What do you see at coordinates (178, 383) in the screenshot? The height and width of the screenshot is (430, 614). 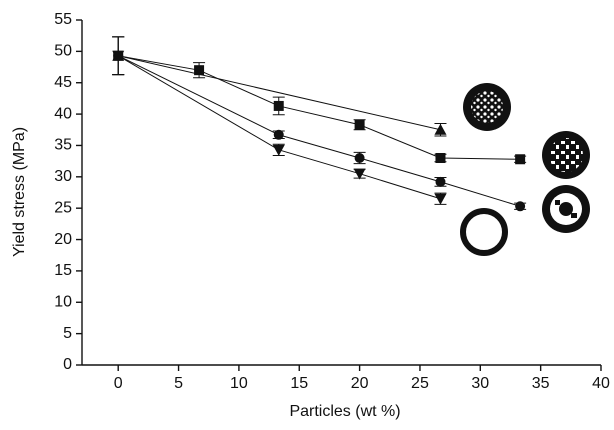 I see `x-tick-label: 5` at bounding box center [178, 383].